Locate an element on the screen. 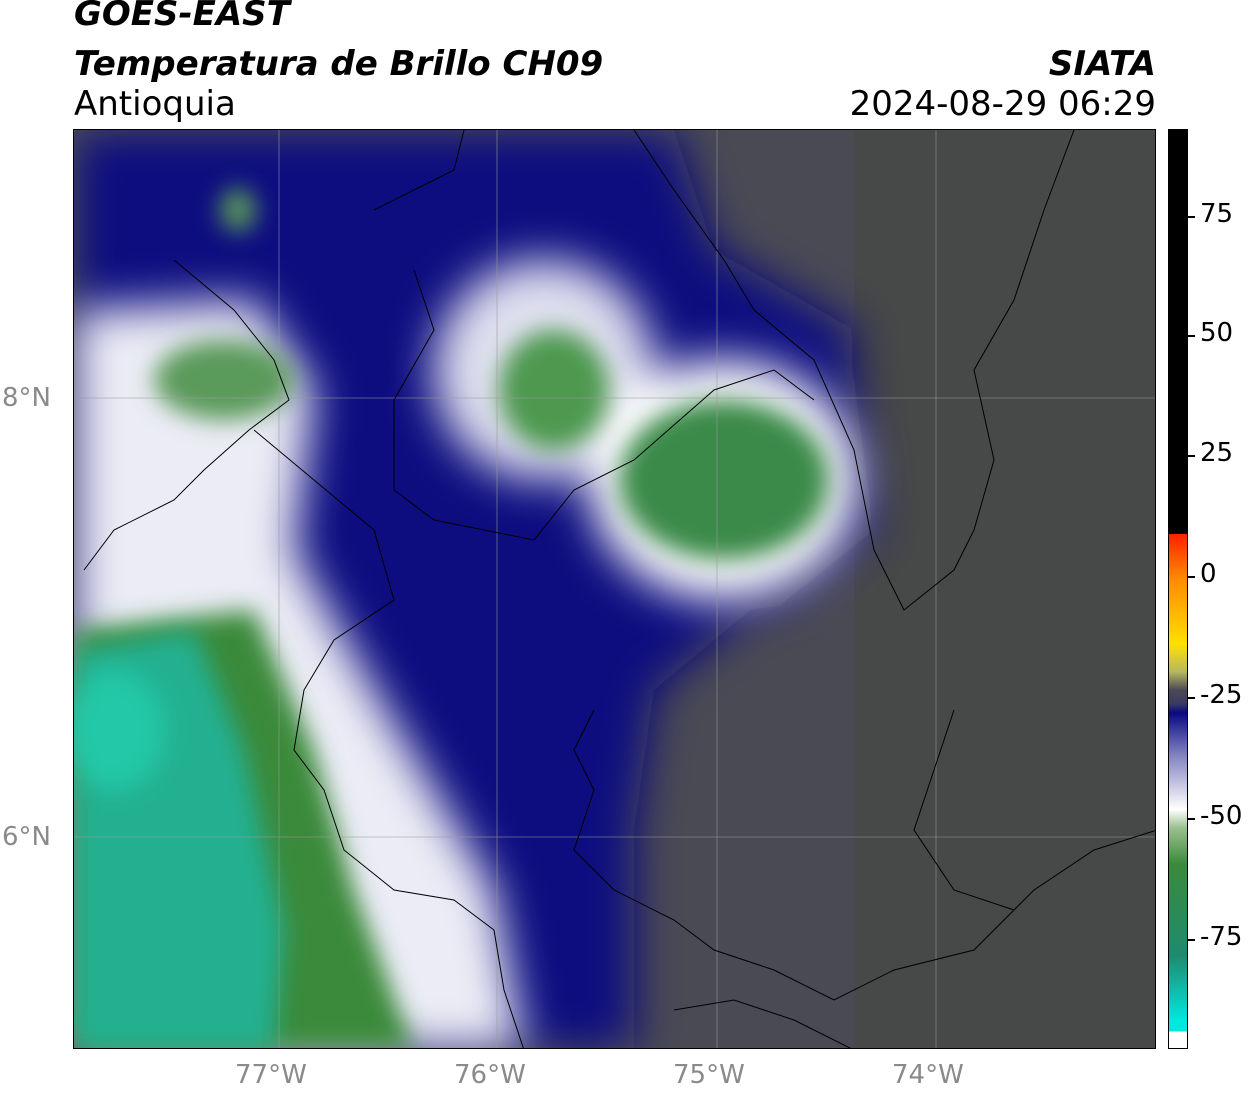 This screenshot has width=1252, height=1099. cloud-teal is located at coordinates (179, 839).